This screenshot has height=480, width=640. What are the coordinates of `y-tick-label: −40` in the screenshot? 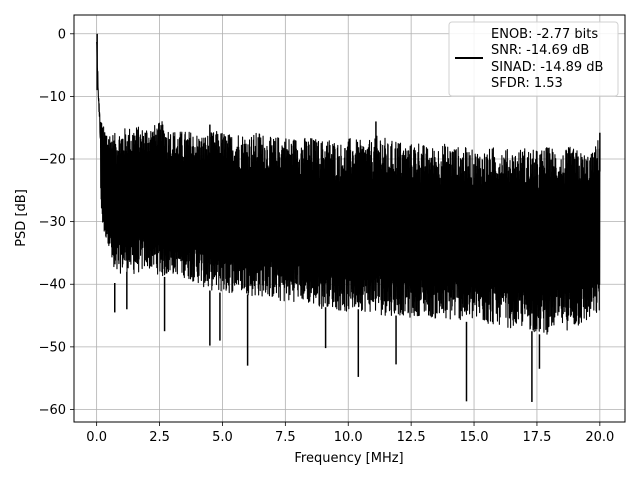 It's located at (52, 285).